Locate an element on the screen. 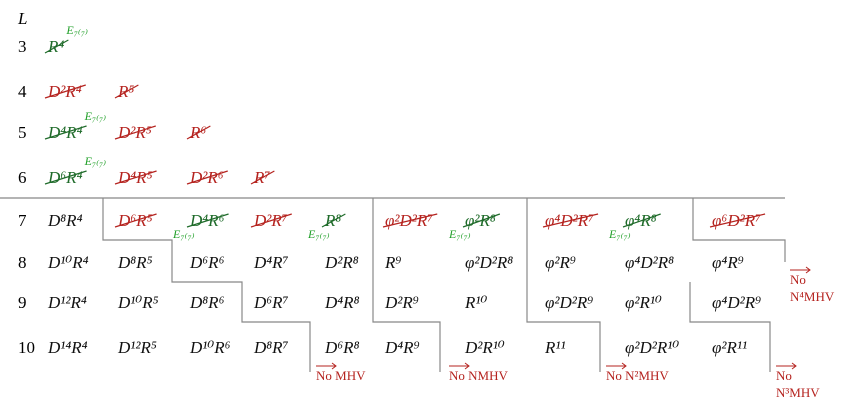 The width and height of the screenshot is (845, 405). cut-label: N³MHV is located at coordinates (798, 392).